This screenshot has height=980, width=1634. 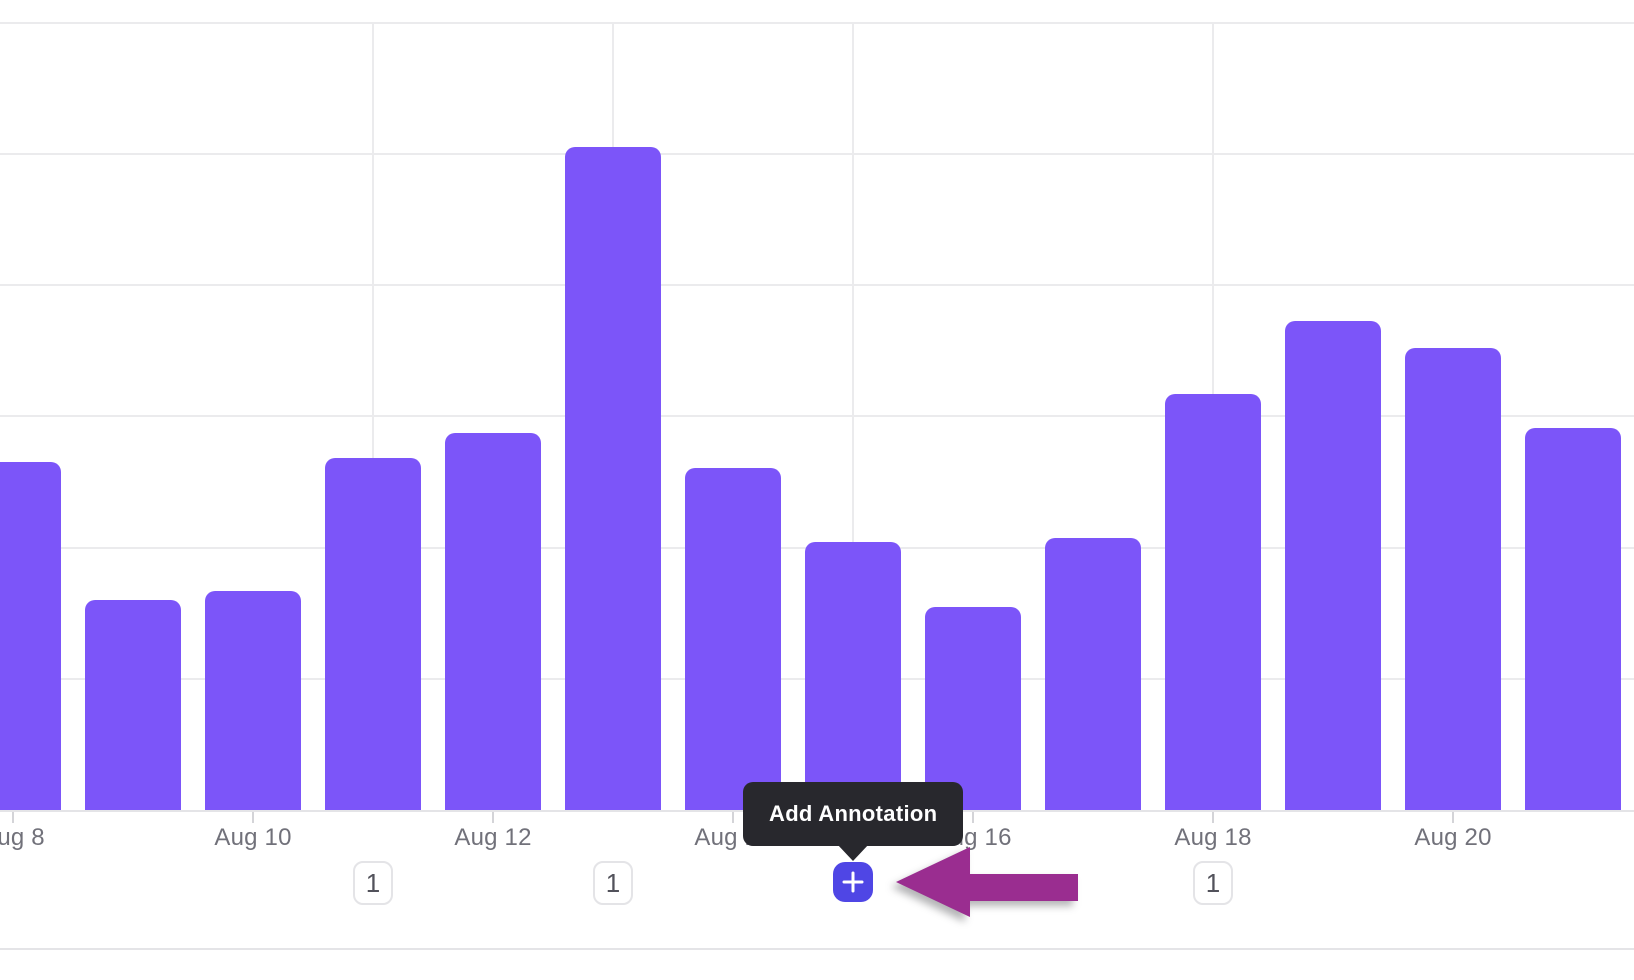 I want to click on add-annotation-button, so click(x=853, y=882).